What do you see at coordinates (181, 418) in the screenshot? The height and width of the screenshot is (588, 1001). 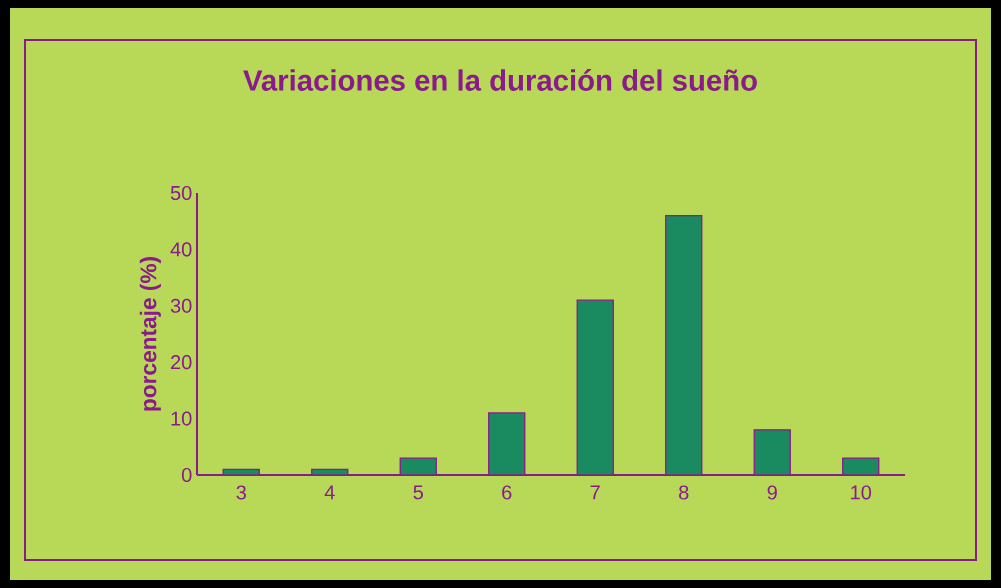 I see `y-tick-label: 10` at bounding box center [181, 418].